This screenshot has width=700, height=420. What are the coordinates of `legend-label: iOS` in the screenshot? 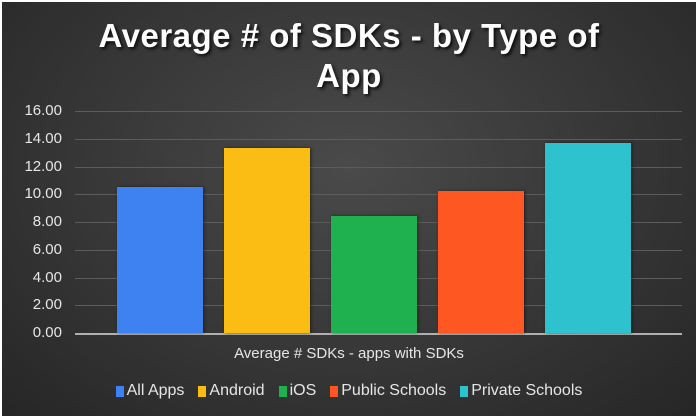 It's located at (303, 390).